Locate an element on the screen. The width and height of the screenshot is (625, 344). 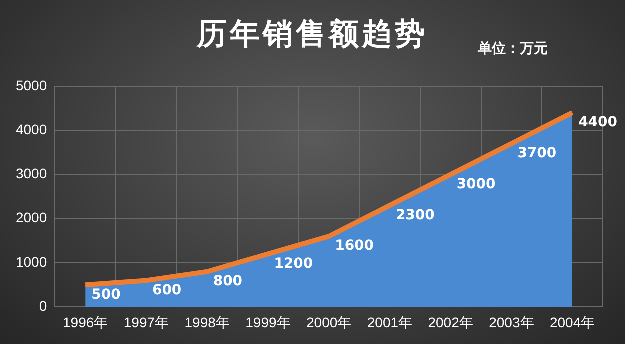
data-label: 2300 is located at coordinates (416, 215).